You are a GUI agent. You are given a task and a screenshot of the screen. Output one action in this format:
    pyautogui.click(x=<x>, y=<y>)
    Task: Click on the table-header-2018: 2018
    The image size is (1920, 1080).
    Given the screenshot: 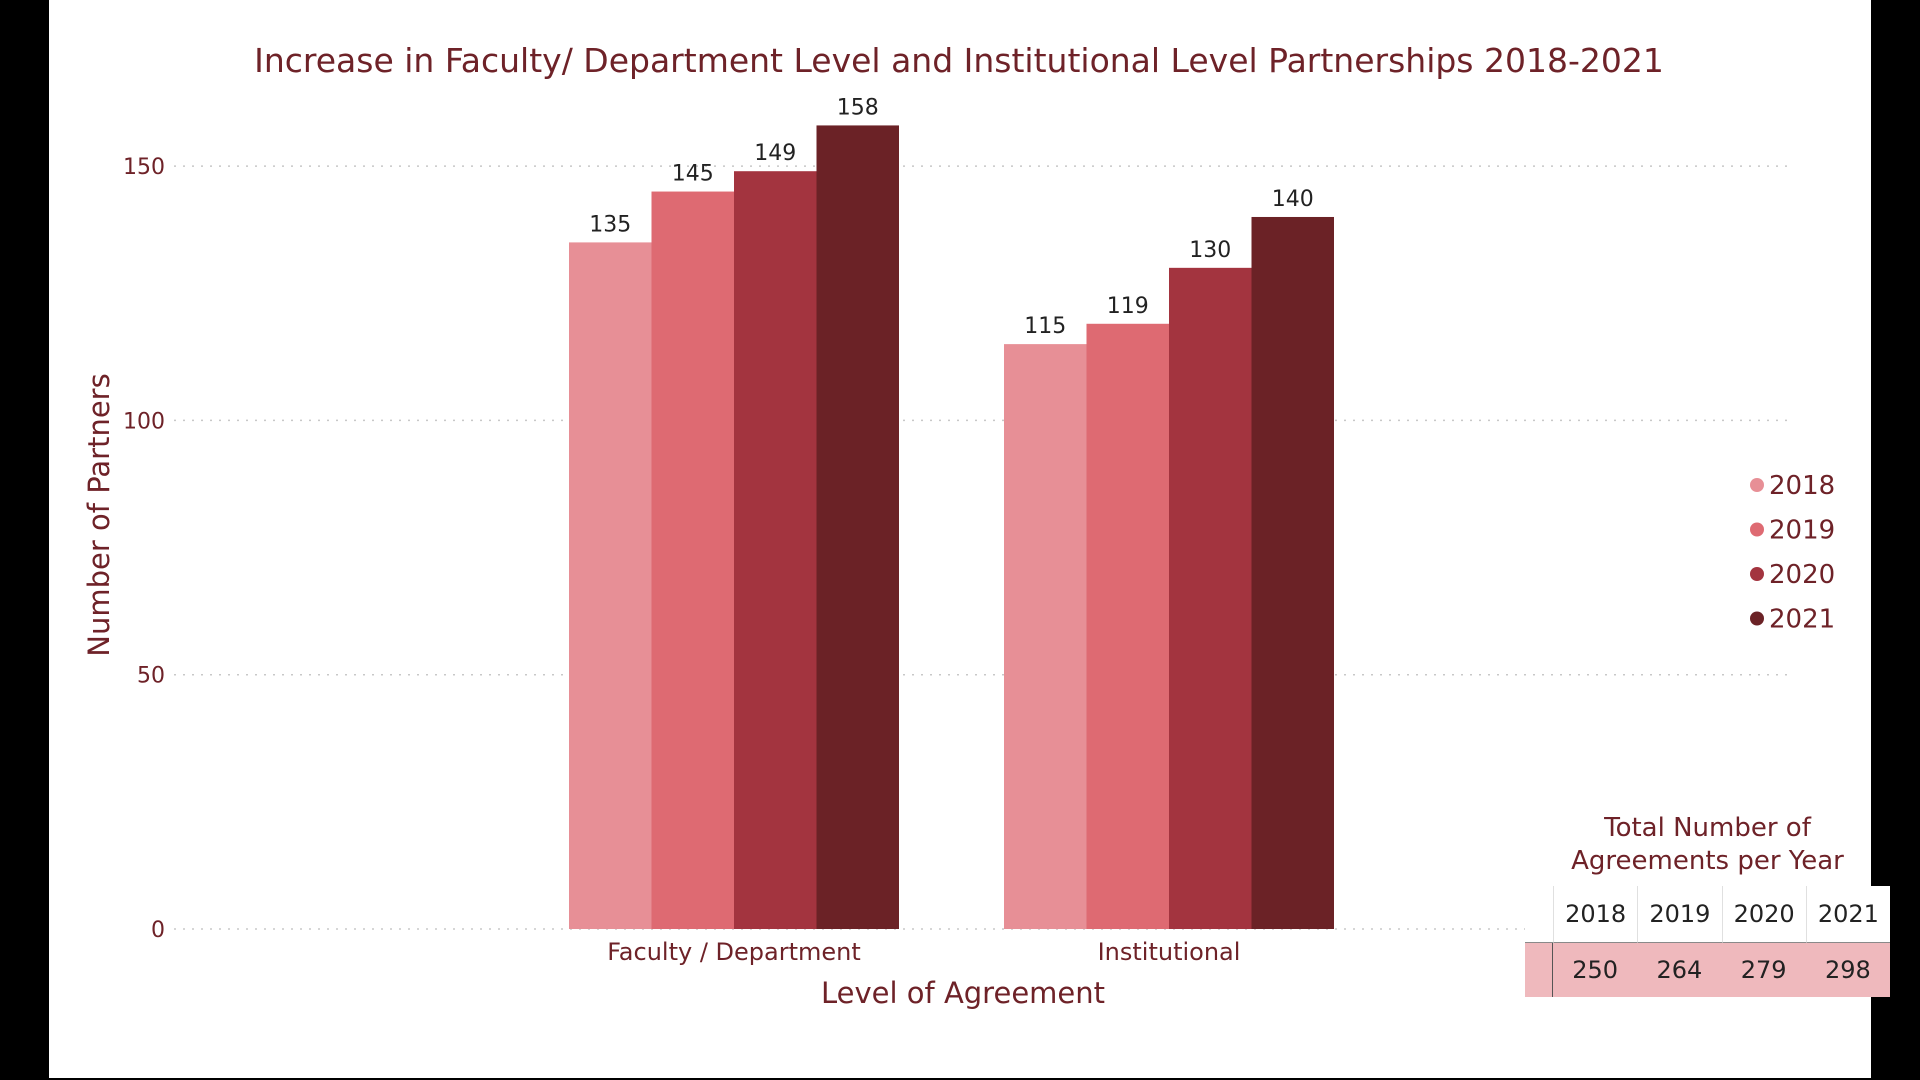 What is the action you would take?
    pyautogui.click(x=1595, y=914)
    